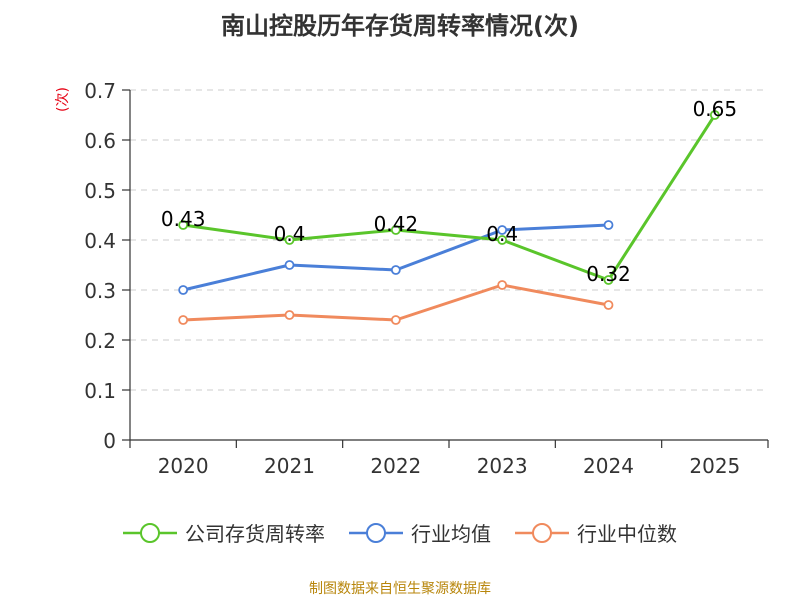 The image size is (800, 600). I want to click on y-tick-label: 0.6, so click(100, 141).